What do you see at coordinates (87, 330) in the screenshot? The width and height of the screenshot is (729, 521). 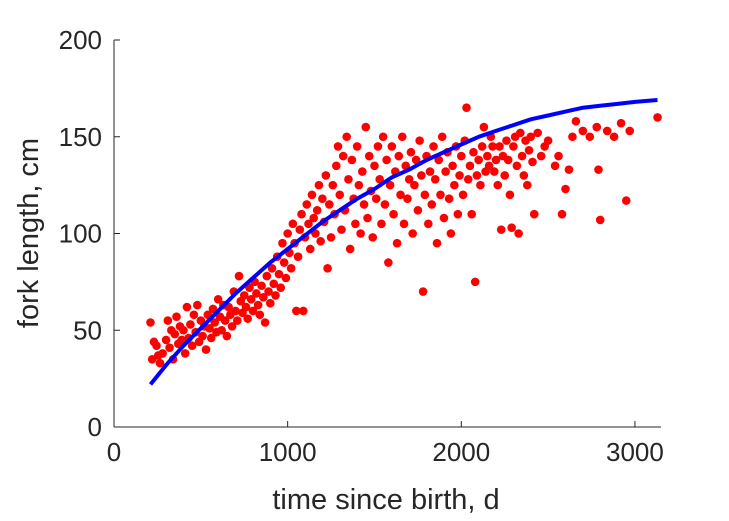 I see `y-tick-label: 50` at bounding box center [87, 330].